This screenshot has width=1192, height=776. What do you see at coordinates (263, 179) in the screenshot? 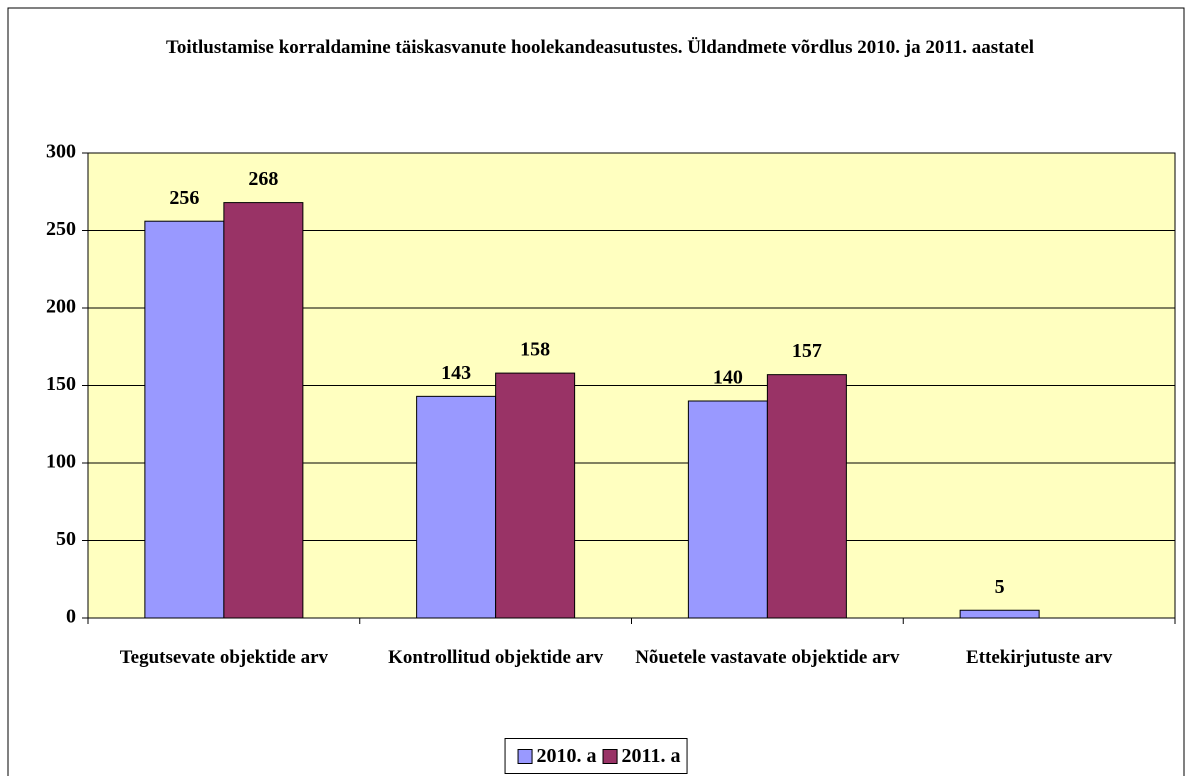
I see `value-label: 268` at bounding box center [263, 179].